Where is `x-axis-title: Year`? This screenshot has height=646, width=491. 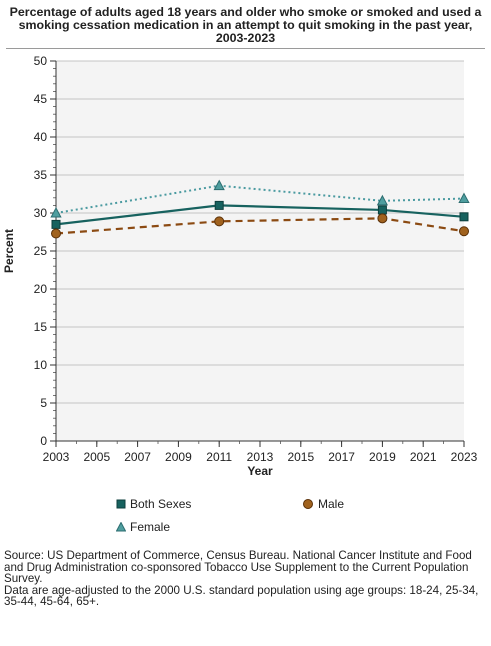 x-axis-title: Year is located at coordinates (260, 471).